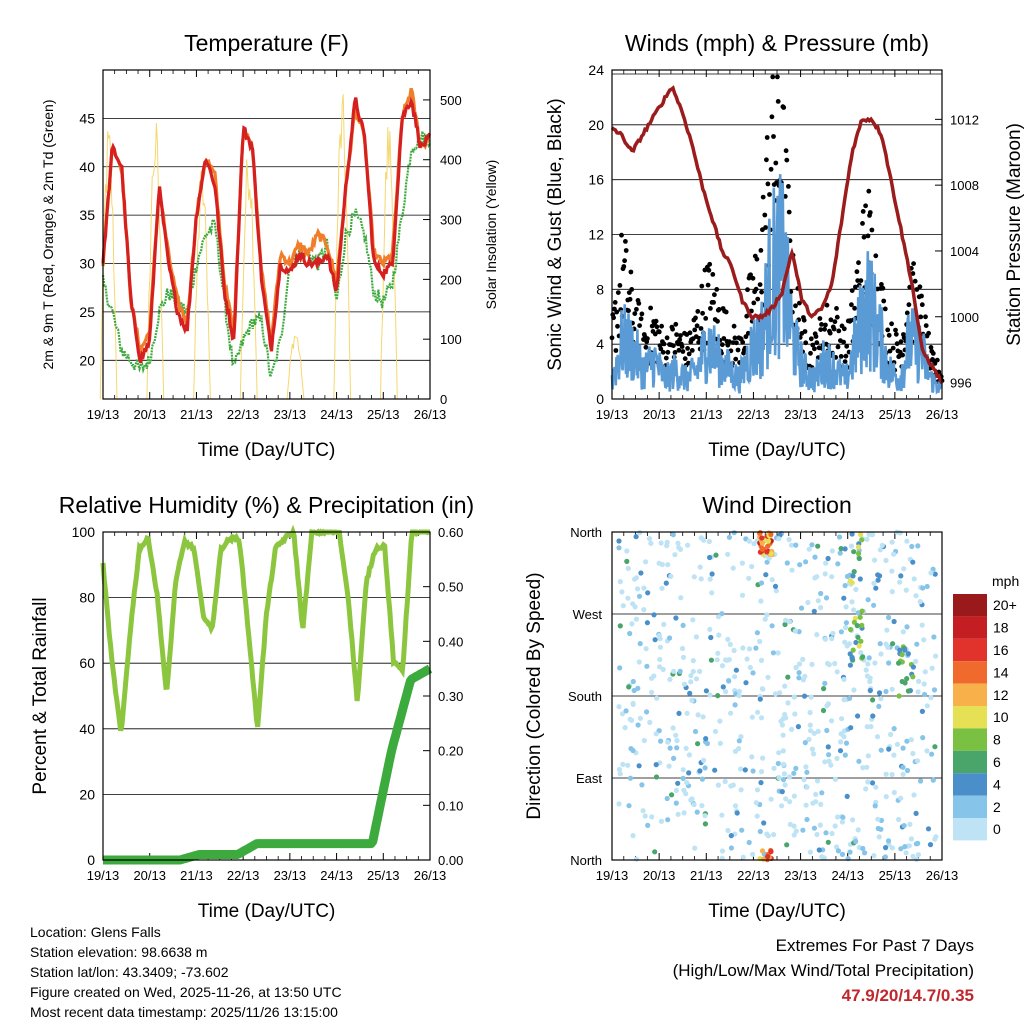 This screenshot has width=1024, height=1024. Describe the element at coordinates (87, 264) in the screenshot. I see `y-tick-label: 30` at that location.